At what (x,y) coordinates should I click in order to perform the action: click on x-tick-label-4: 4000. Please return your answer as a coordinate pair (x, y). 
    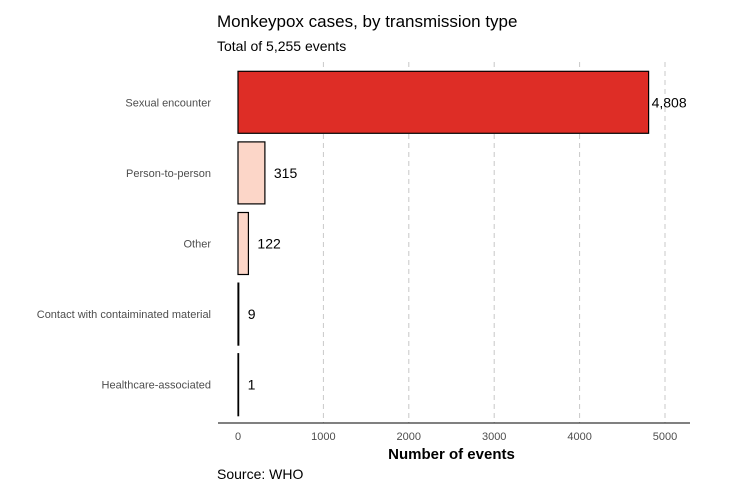
    Looking at the image, I should click on (579, 437).